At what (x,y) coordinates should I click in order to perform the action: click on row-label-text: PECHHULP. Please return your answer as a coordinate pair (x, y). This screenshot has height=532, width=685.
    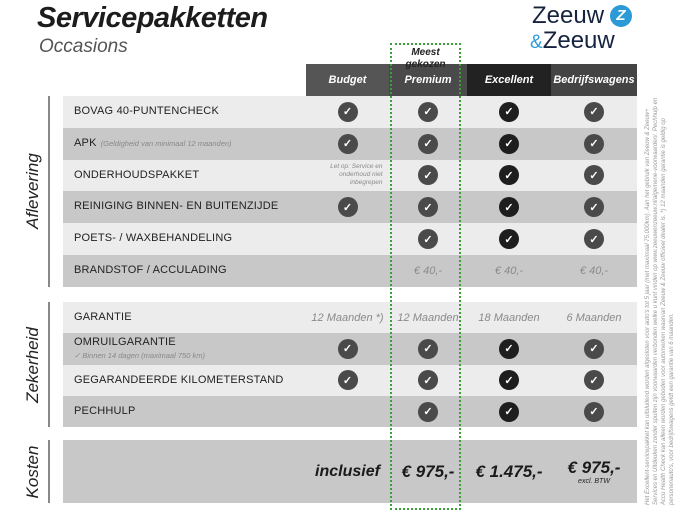
    Looking at the image, I should click on (105, 410).